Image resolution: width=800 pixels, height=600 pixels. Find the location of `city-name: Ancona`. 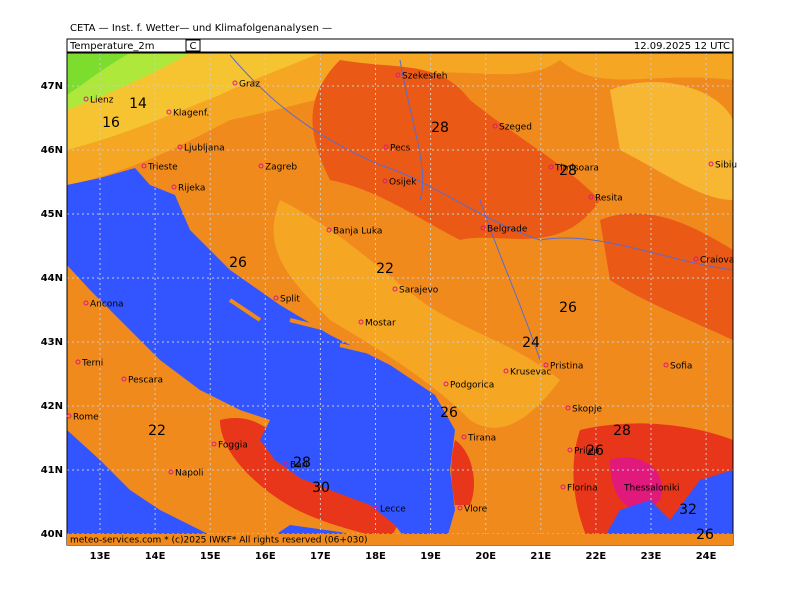

city-name: Ancona is located at coordinates (107, 305).